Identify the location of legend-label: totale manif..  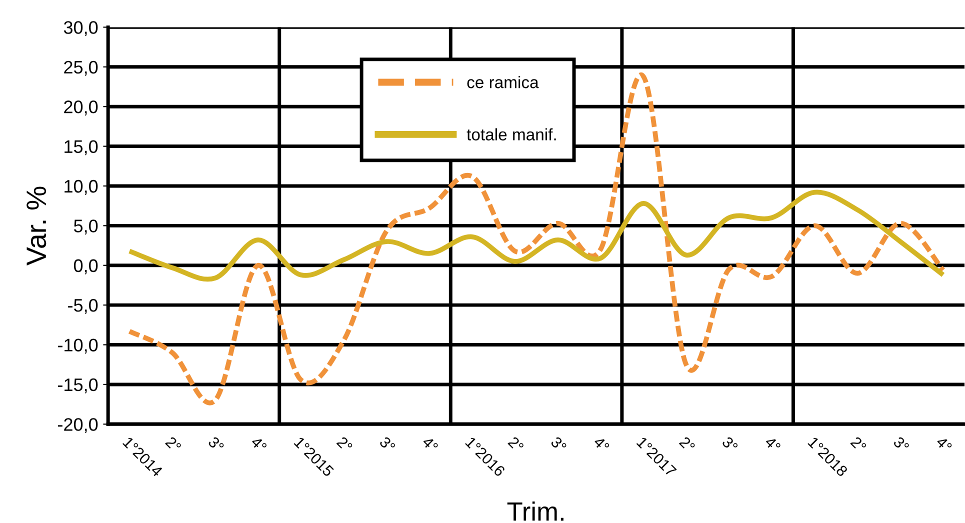
(511, 134).